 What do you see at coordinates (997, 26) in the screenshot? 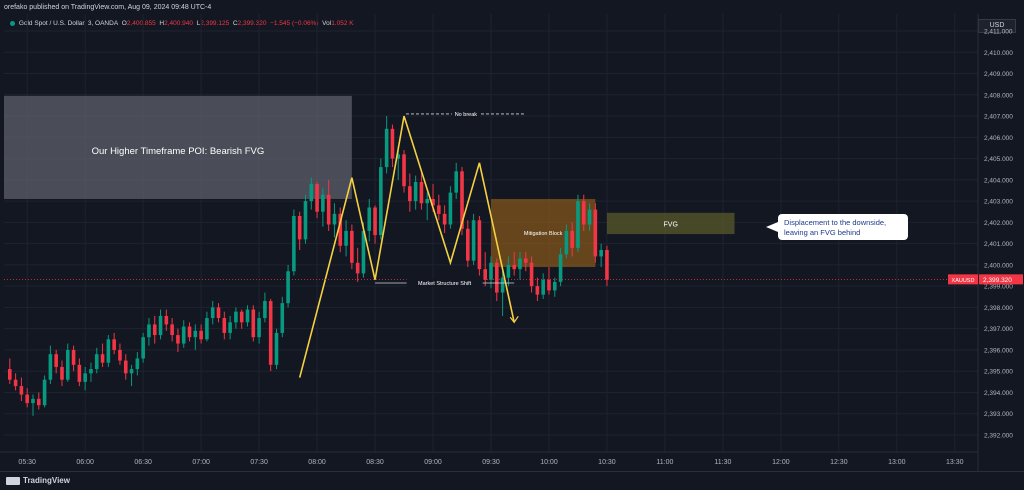
I see `currency-button: USD` at bounding box center [997, 26].